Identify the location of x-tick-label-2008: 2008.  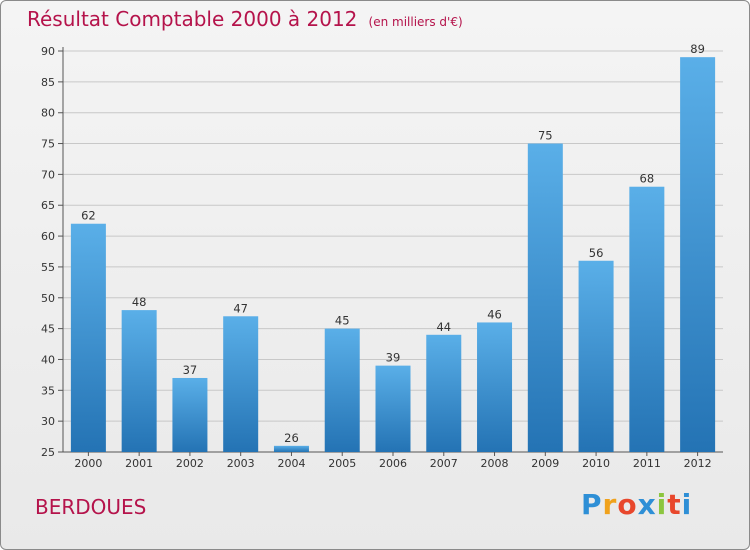
(495, 463).